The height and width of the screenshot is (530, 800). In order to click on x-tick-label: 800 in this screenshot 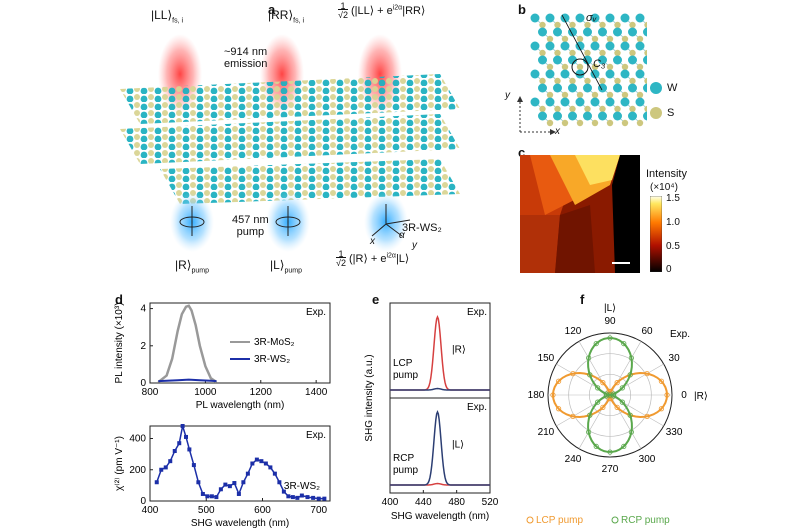, I will do `click(150, 392)`.